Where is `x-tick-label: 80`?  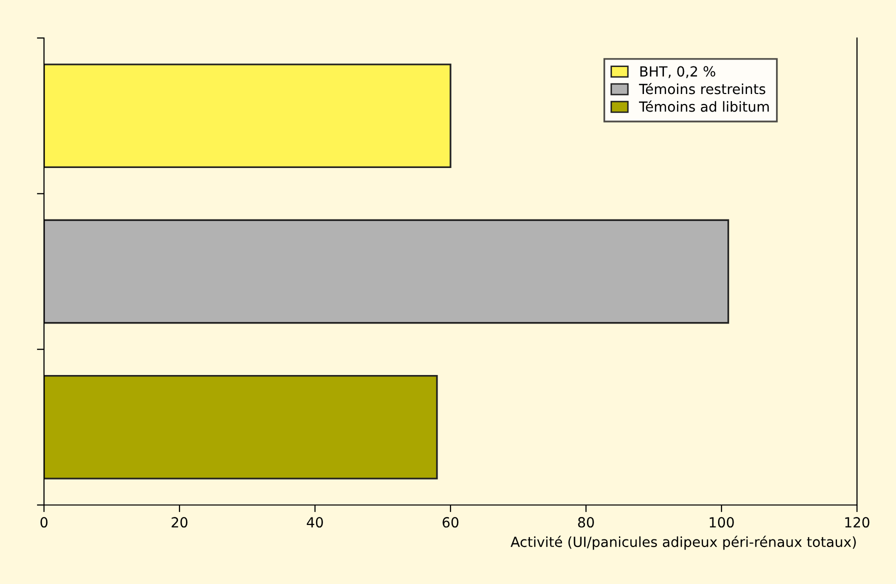 x-tick-label: 80 is located at coordinates (586, 522).